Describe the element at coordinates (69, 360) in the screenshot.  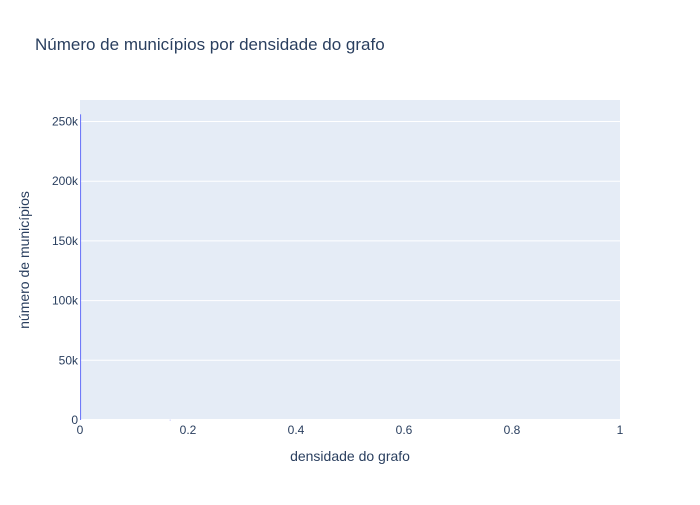
I see `y-tick-label-1: 50k` at that location.